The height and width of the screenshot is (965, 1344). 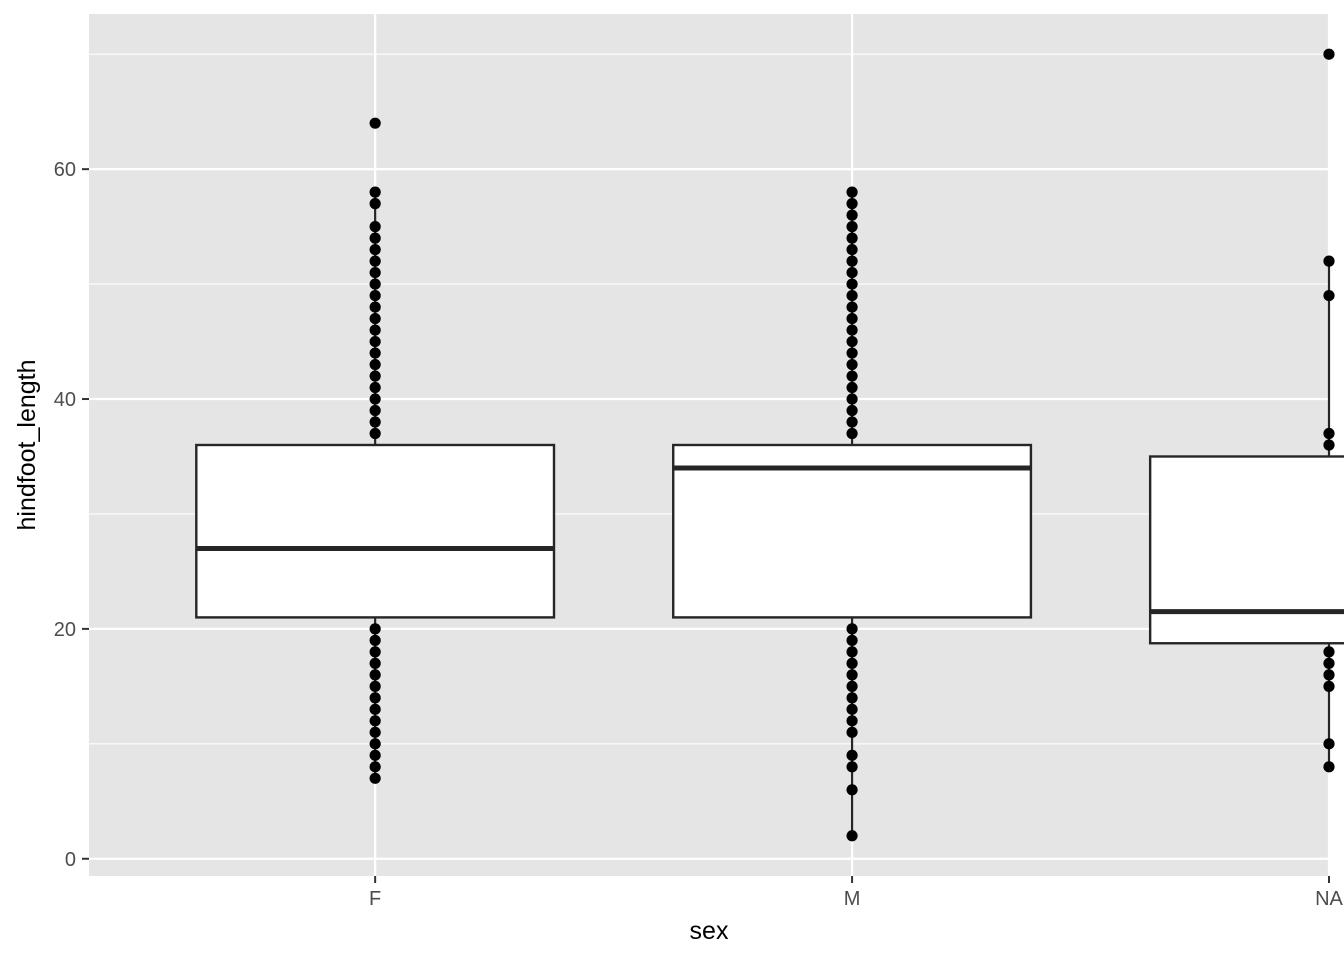 I want to click on y-tick-label: 0, so click(x=70, y=860).